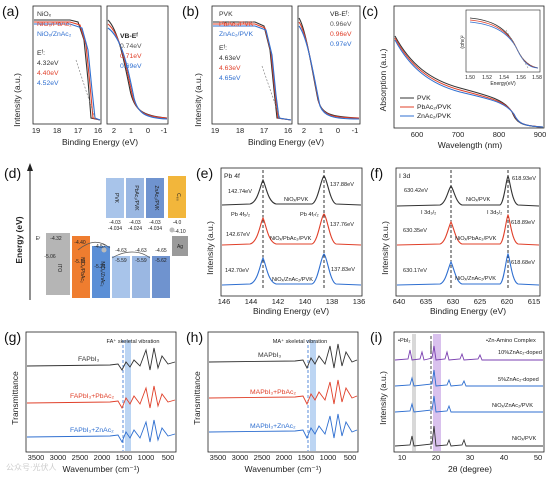 Image resolution: width=554 pixels, height=478 pixels. What do you see at coordinates (342, 225) in the screenshot?
I see `panel-e-peak: 137.76eV` at bounding box center [342, 225].